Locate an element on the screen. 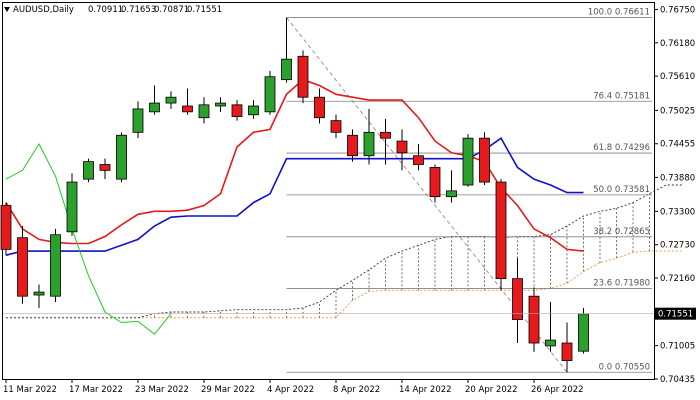  open-value: 0.70911 is located at coordinates (105, 10).